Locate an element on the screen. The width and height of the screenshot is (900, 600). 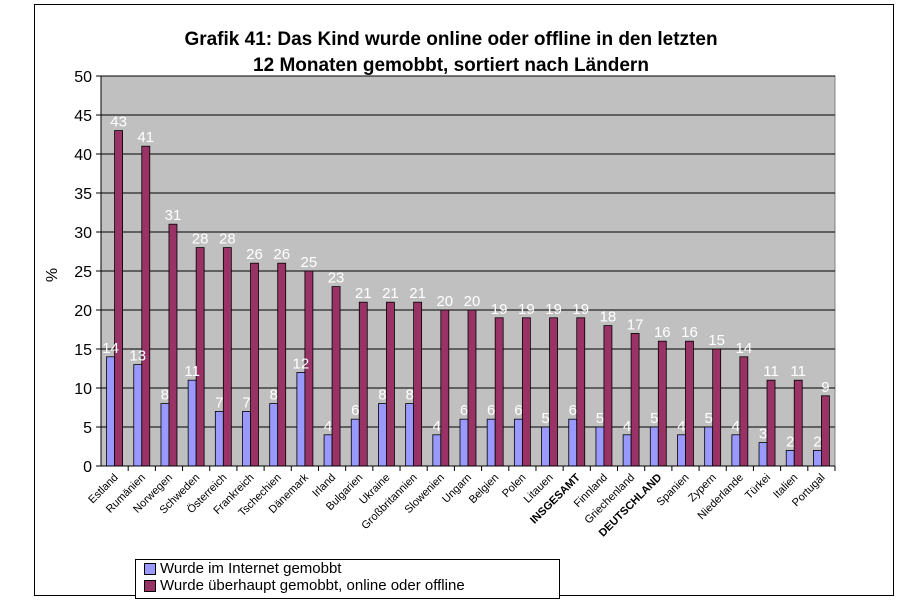
y-tick-label: 20 is located at coordinates (83, 311).